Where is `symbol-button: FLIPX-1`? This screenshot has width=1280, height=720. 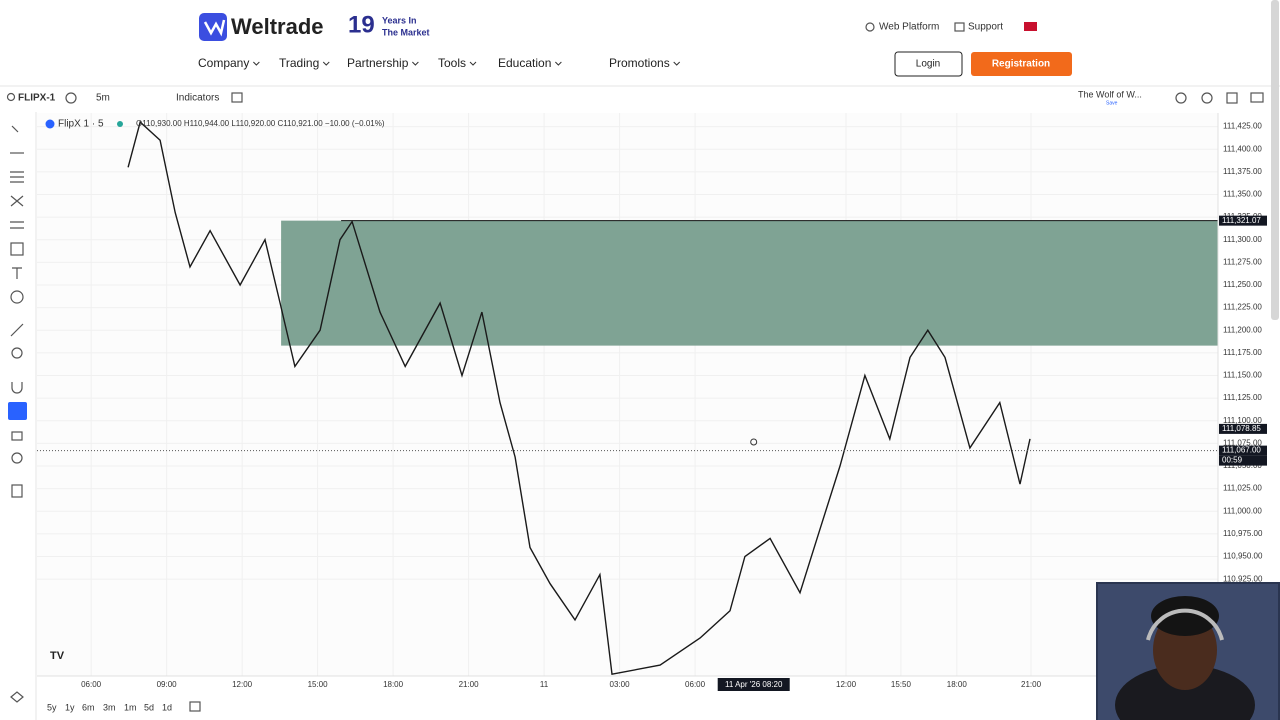 symbol-button: FLIPX-1 is located at coordinates (37, 98).